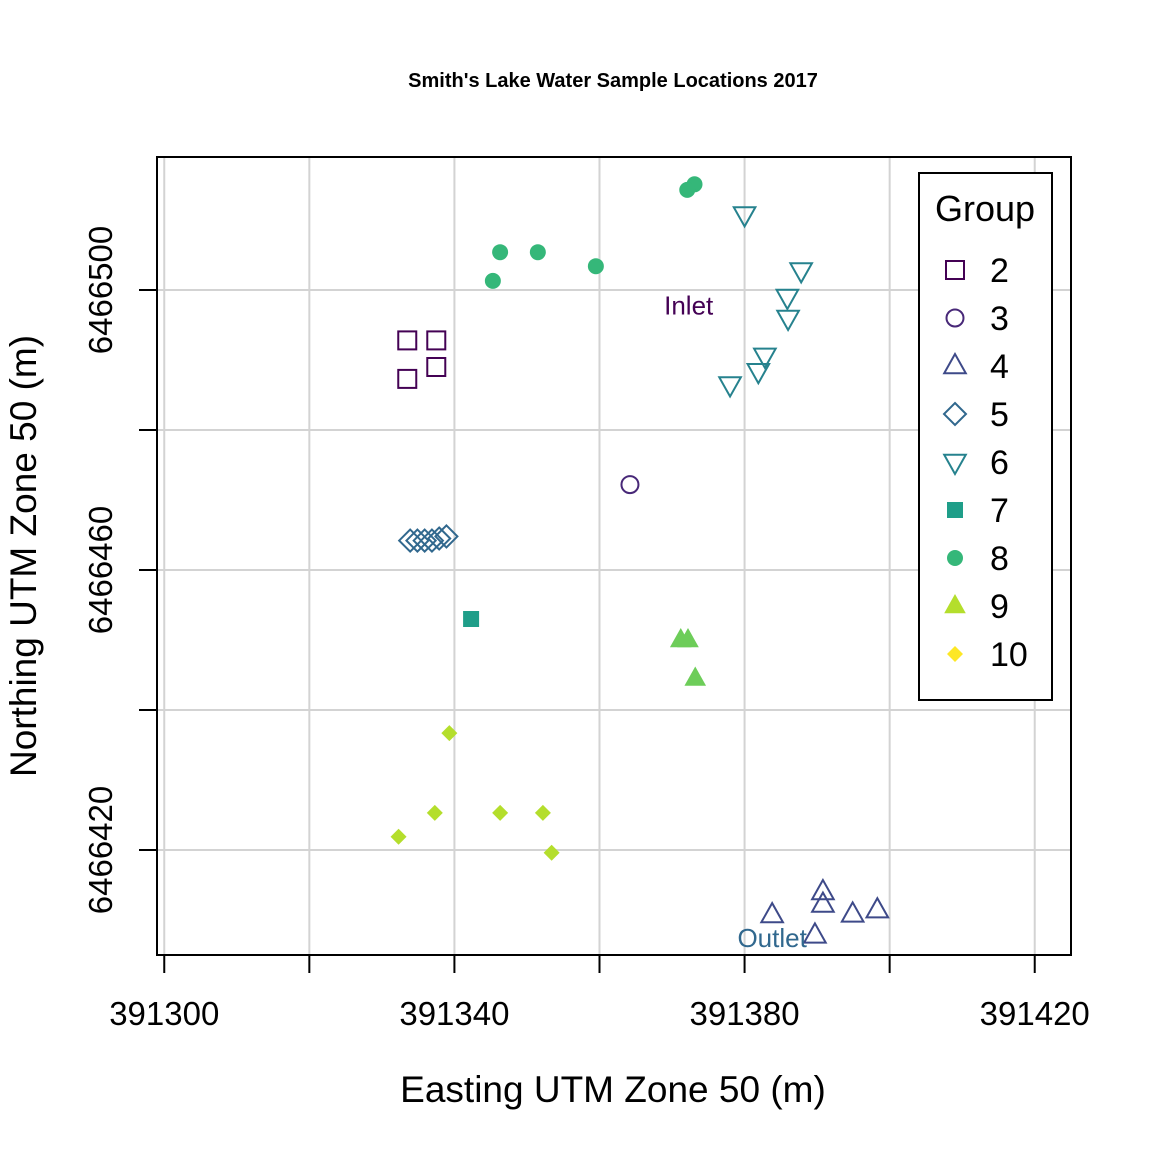 Image resolution: width=1152 pixels, height=1152 pixels. I want to click on legend: Group 2 3 4 5 6 7 8 9 10, so click(985, 436).